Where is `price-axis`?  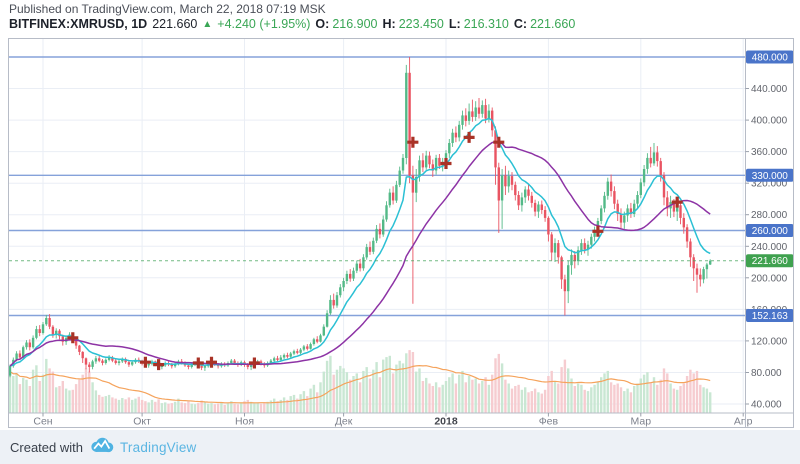
price-axis is located at coordinates (769, 225).